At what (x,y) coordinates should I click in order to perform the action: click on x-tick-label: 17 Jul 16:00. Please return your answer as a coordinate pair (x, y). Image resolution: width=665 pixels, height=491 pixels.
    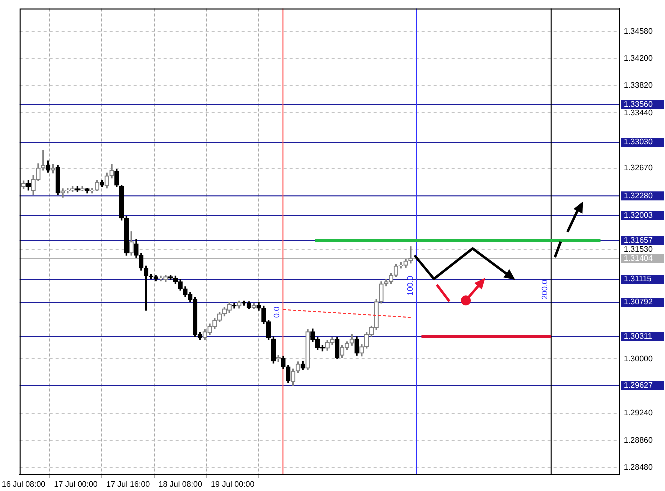
    Looking at the image, I should click on (128, 485).